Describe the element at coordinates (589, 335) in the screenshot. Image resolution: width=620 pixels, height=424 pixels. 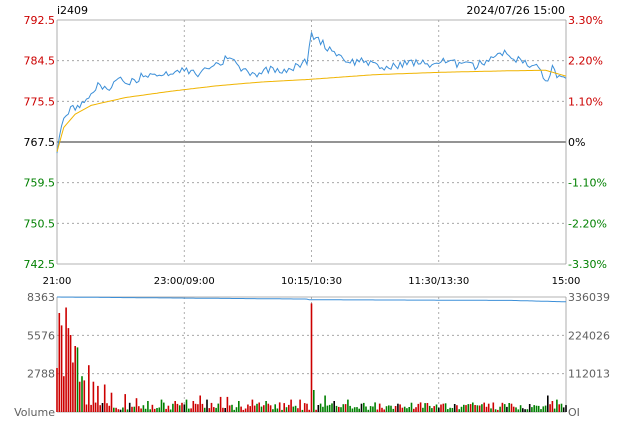
I see `oi-tick-label: 224026` at that location.